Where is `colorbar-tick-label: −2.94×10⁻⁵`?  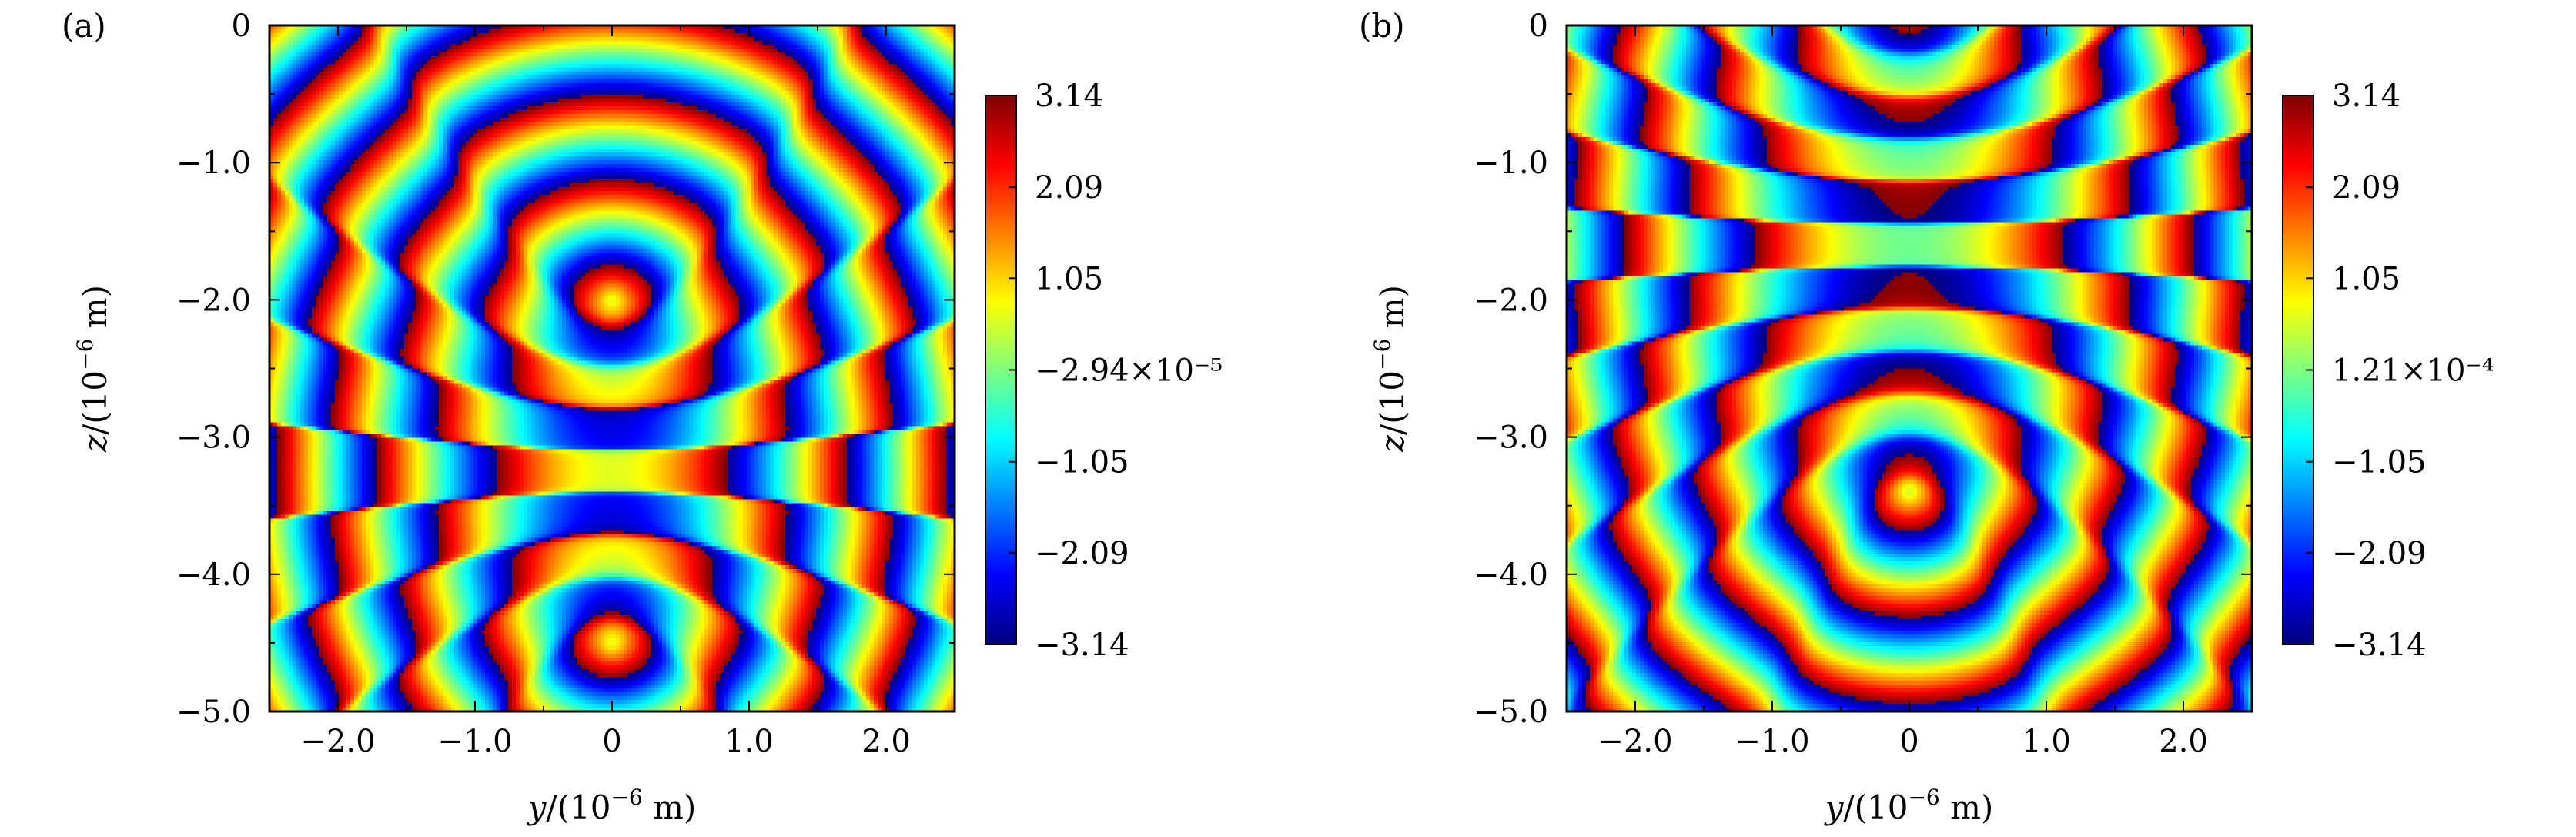 colorbar-tick-label: −2.94×10⁻⁵ is located at coordinates (1129, 371).